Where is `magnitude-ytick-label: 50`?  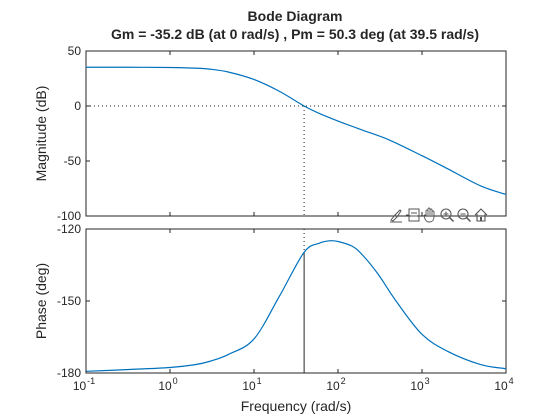 magnitude-ytick-label: 50 is located at coordinates (75, 51).